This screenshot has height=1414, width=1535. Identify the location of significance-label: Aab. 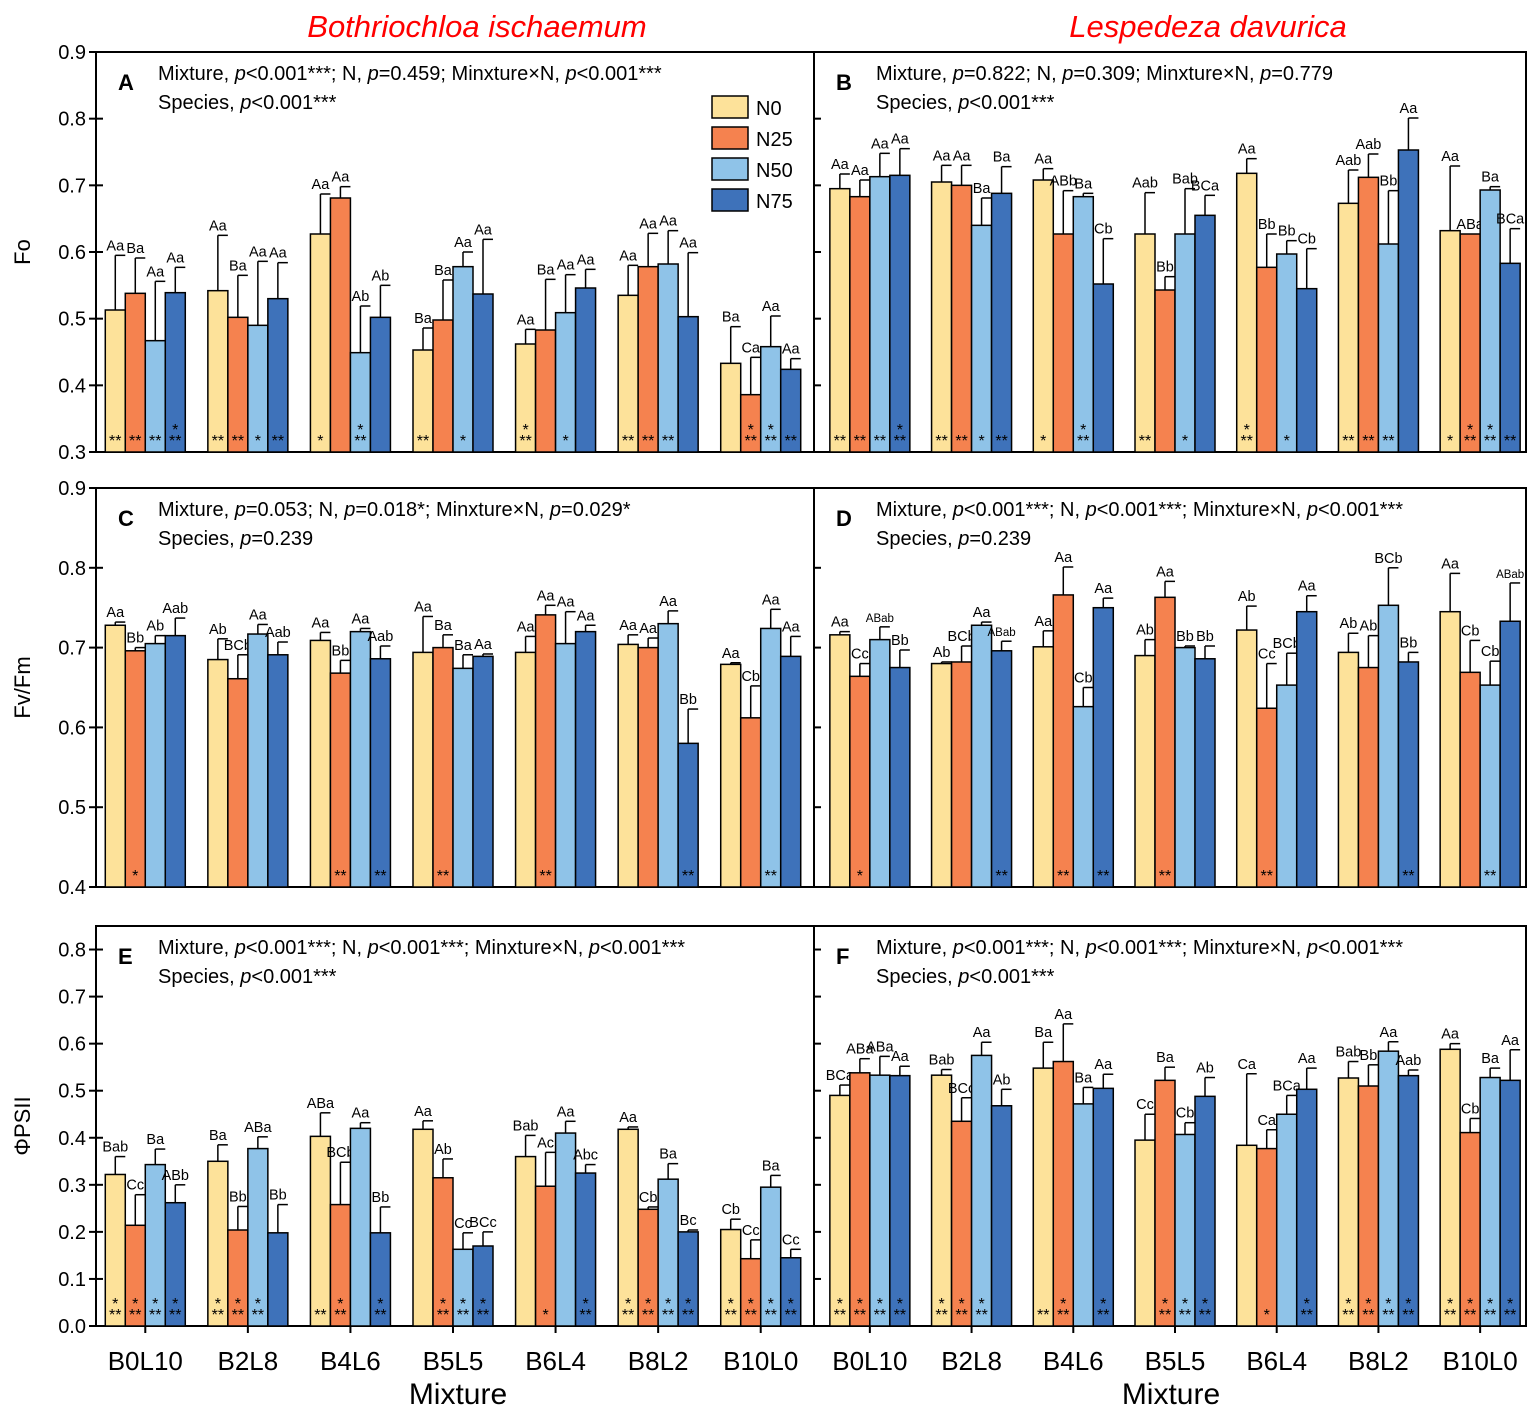
(1369, 145).